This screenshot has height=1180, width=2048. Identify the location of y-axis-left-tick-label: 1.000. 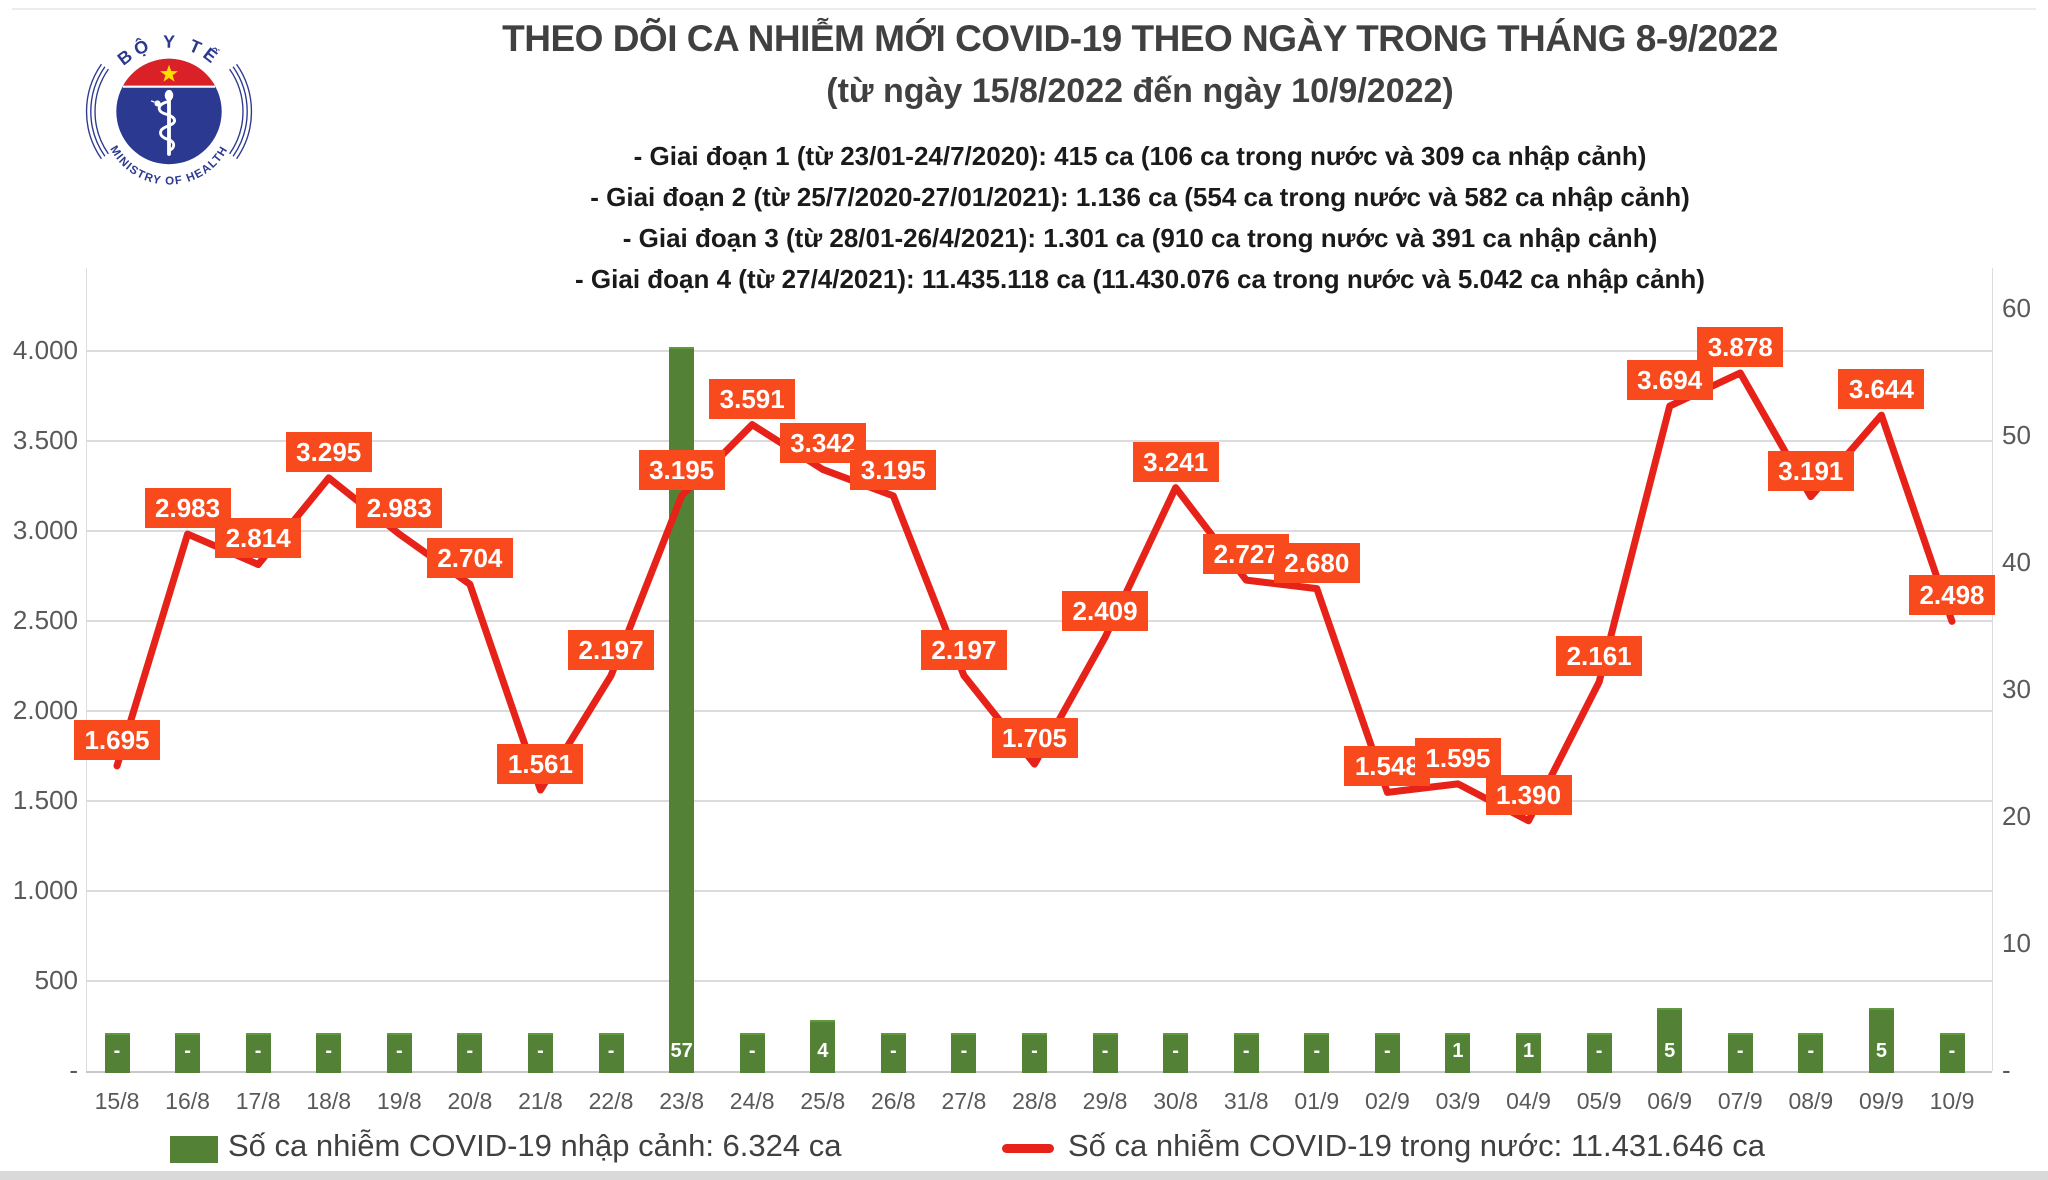
(45, 890).